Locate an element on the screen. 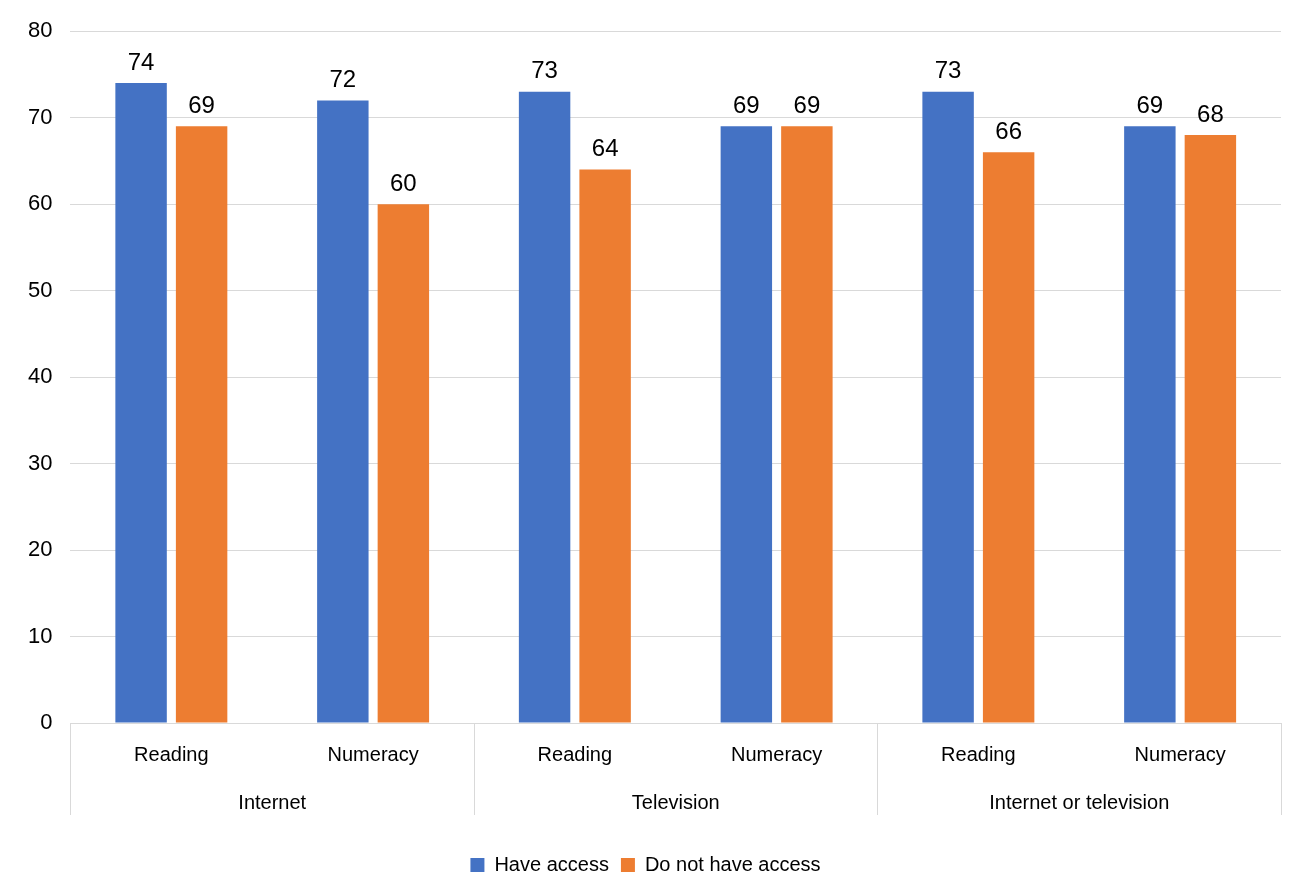 The height and width of the screenshot is (885, 1289). y-tick-label: 0 is located at coordinates (46, 722).